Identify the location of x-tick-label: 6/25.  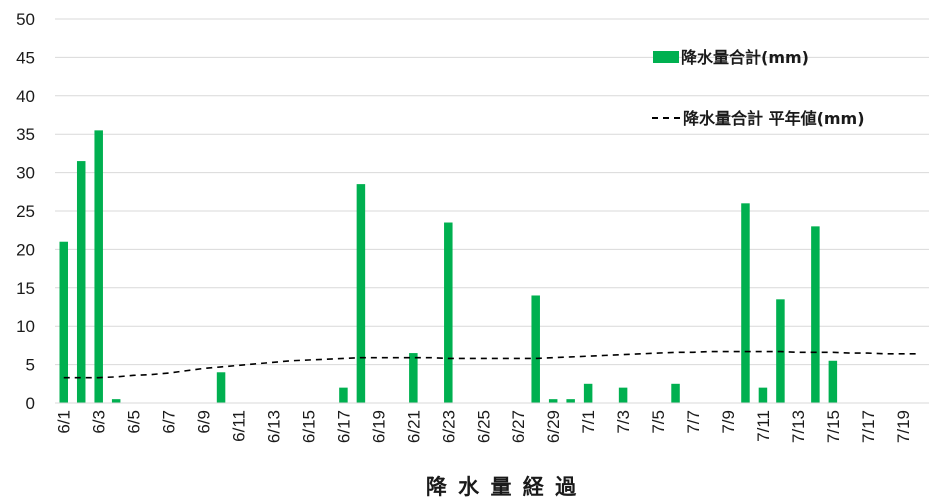
(483, 426).